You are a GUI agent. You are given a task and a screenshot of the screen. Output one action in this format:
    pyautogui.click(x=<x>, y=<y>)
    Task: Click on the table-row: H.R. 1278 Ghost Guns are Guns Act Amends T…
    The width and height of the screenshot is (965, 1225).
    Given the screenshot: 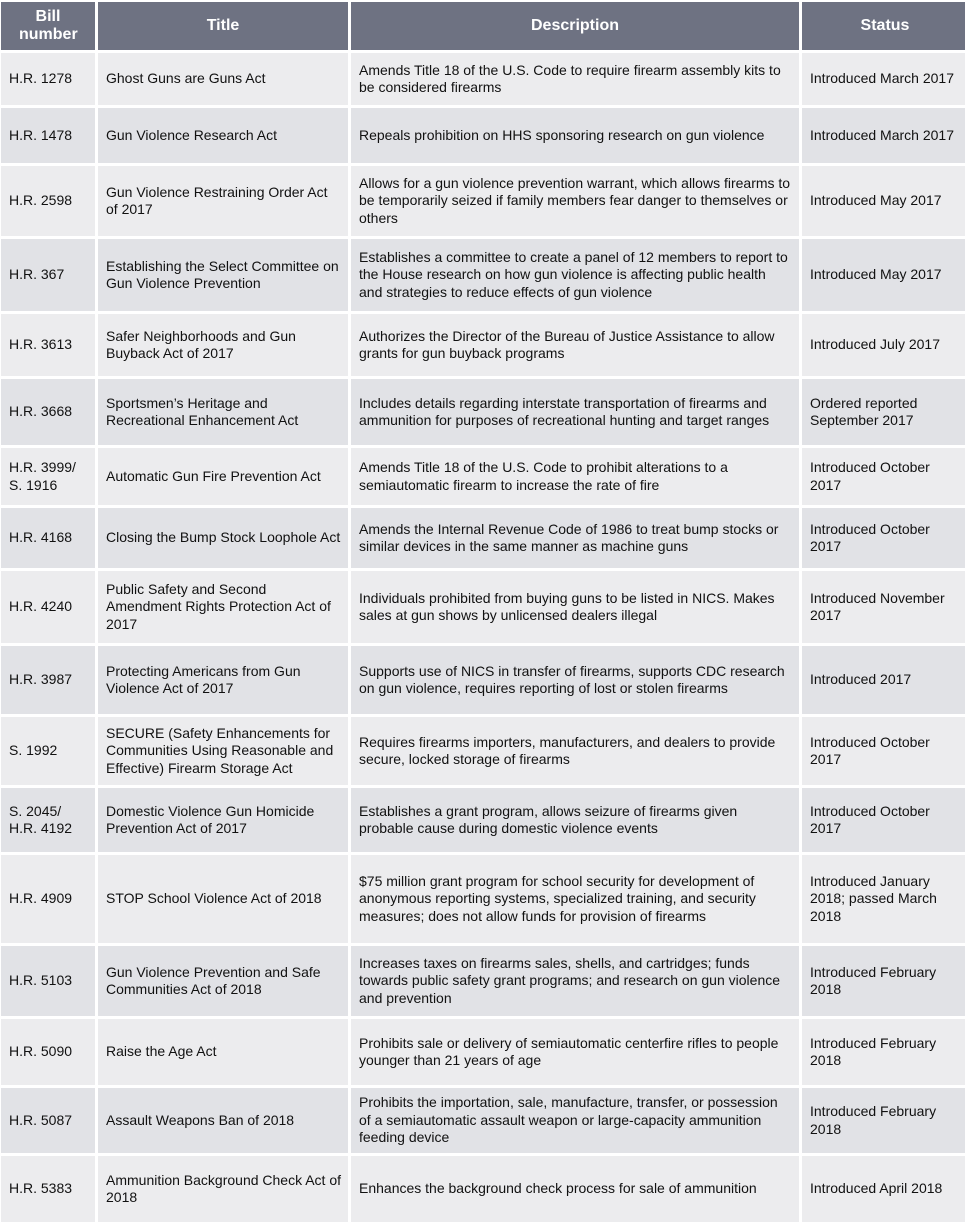 What is the action you would take?
    pyautogui.click(x=483, y=79)
    